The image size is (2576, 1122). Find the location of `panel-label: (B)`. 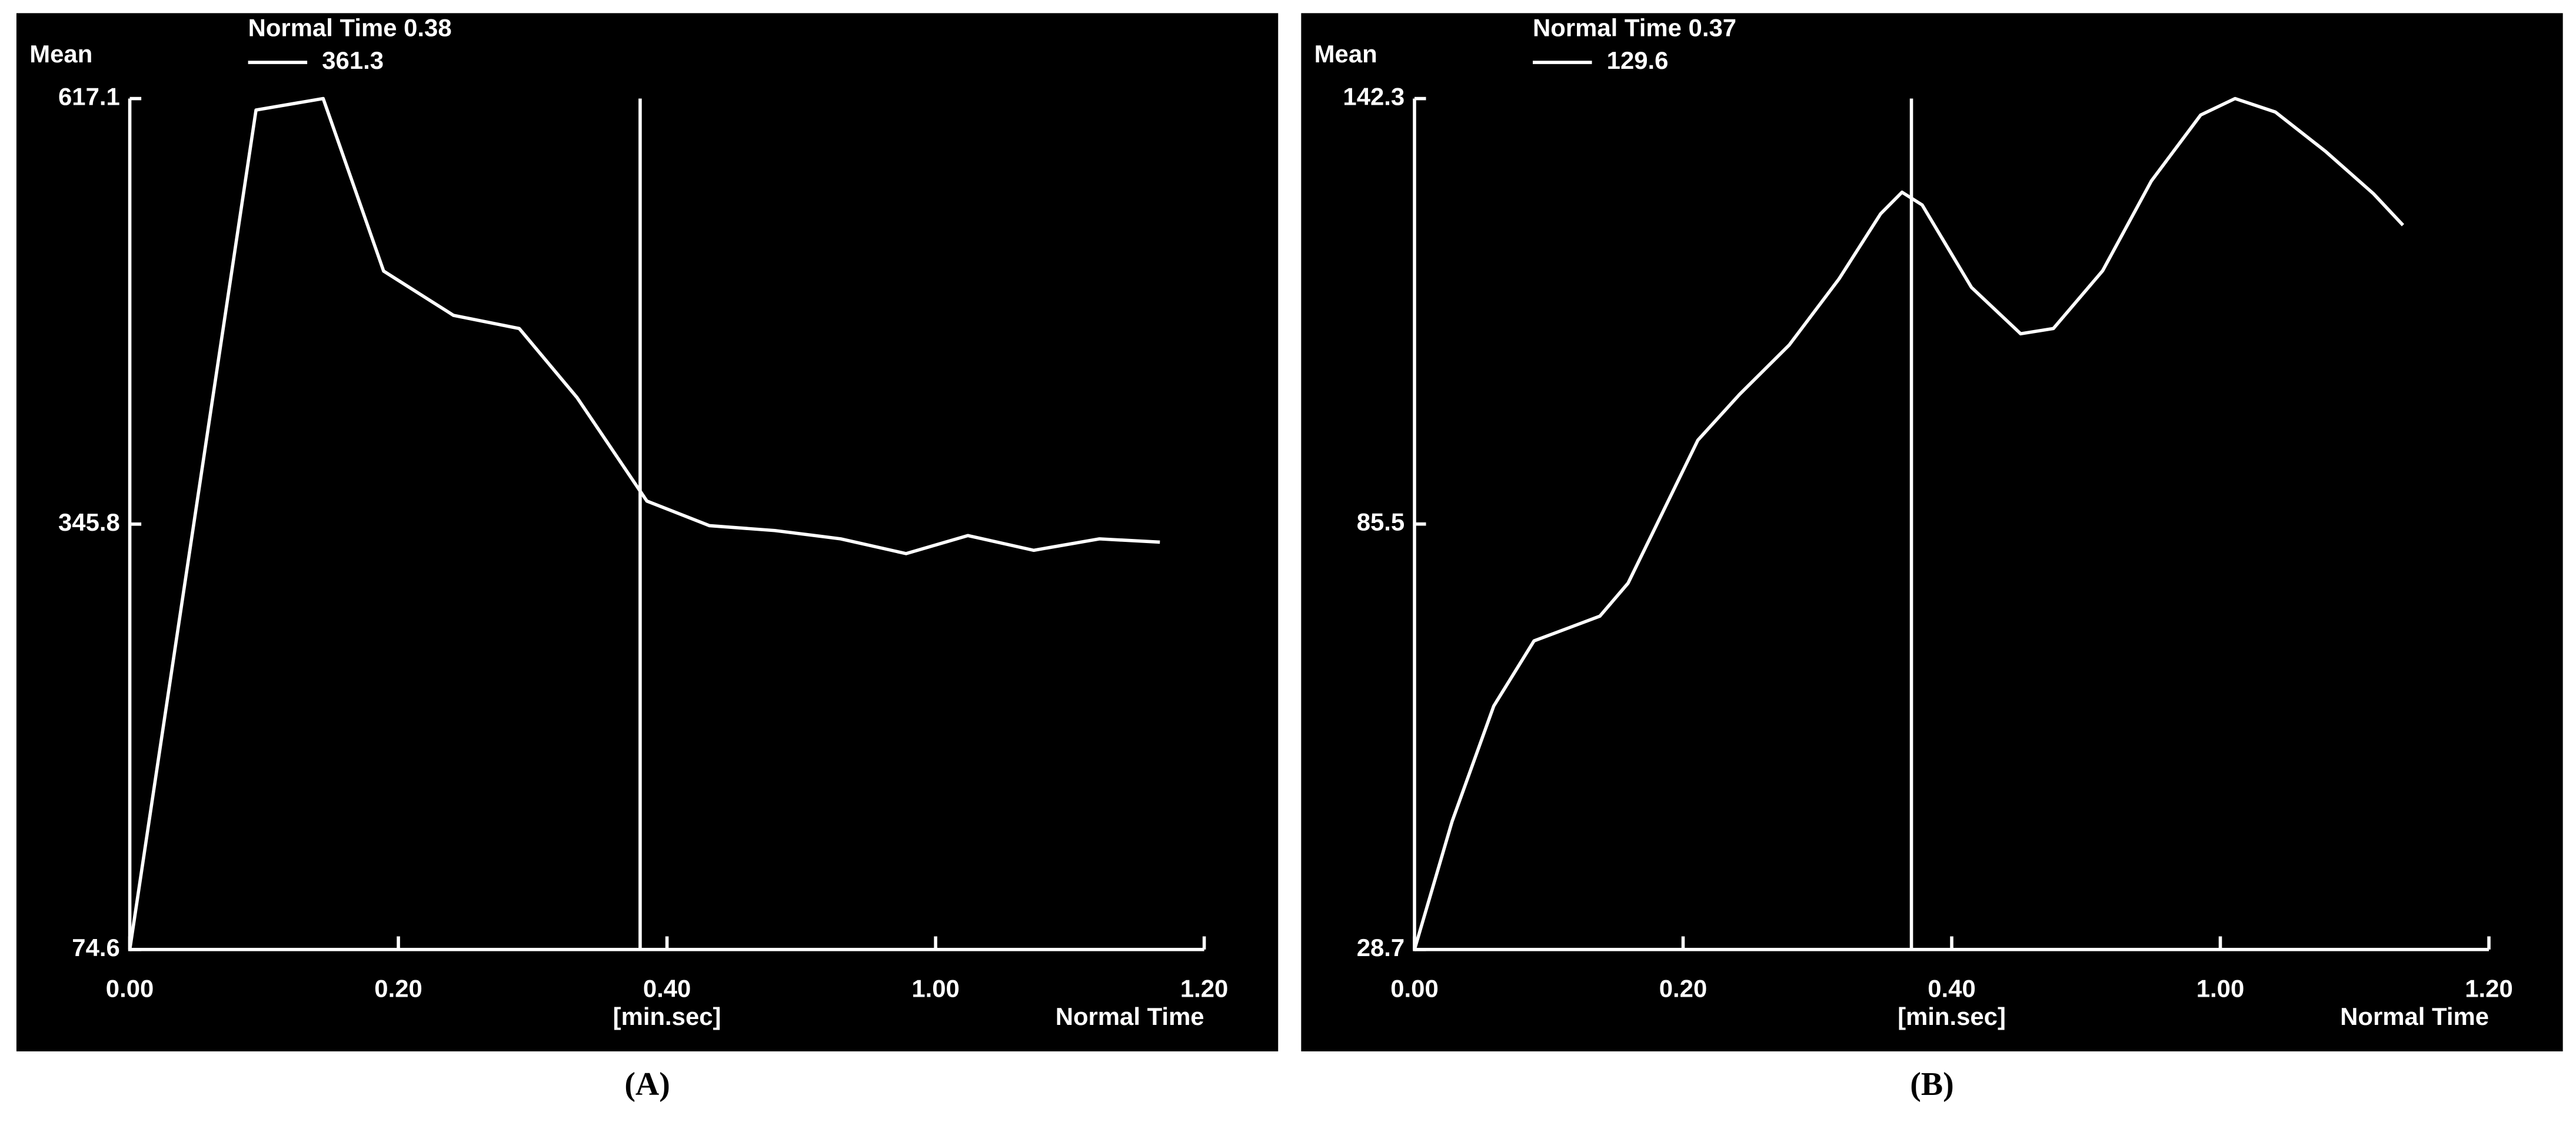

panel-label: (B) is located at coordinates (1931, 1084).